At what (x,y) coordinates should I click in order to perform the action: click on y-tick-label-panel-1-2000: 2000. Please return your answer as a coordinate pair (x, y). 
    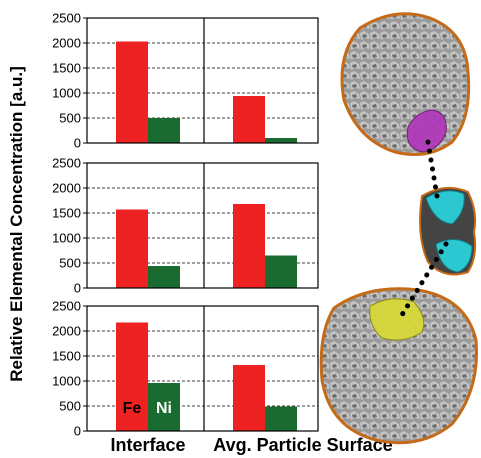
    Looking at the image, I should click on (66, 43).